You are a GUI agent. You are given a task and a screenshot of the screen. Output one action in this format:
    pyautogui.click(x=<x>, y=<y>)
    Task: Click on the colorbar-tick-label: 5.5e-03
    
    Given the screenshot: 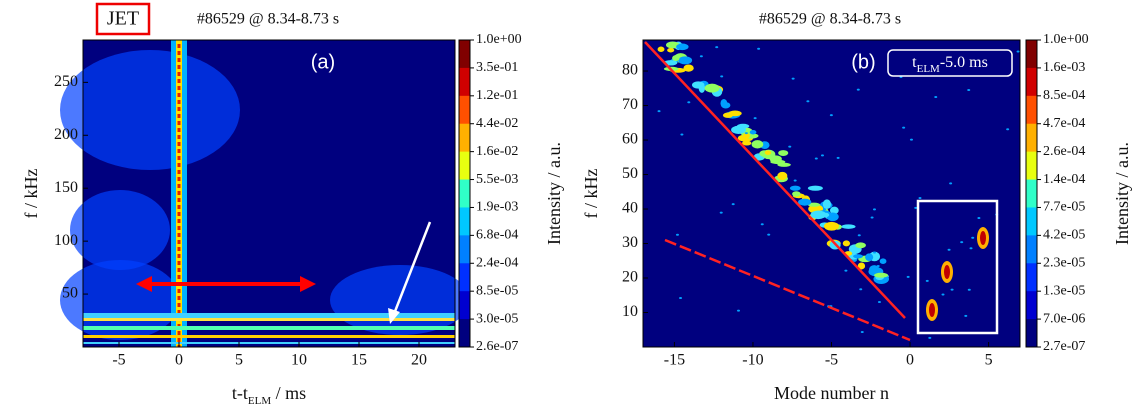 What is the action you would take?
    pyautogui.click(x=497, y=179)
    